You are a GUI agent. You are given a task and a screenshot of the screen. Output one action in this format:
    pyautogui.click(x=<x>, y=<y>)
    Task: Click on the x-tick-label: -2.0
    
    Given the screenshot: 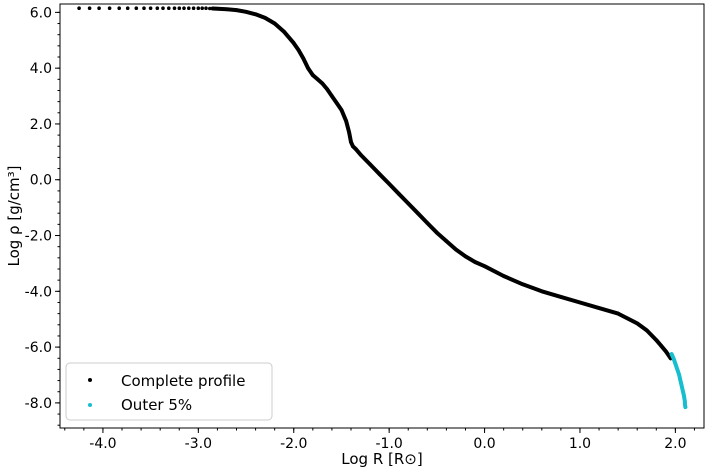 What is the action you would take?
    pyautogui.click(x=293, y=444)
    